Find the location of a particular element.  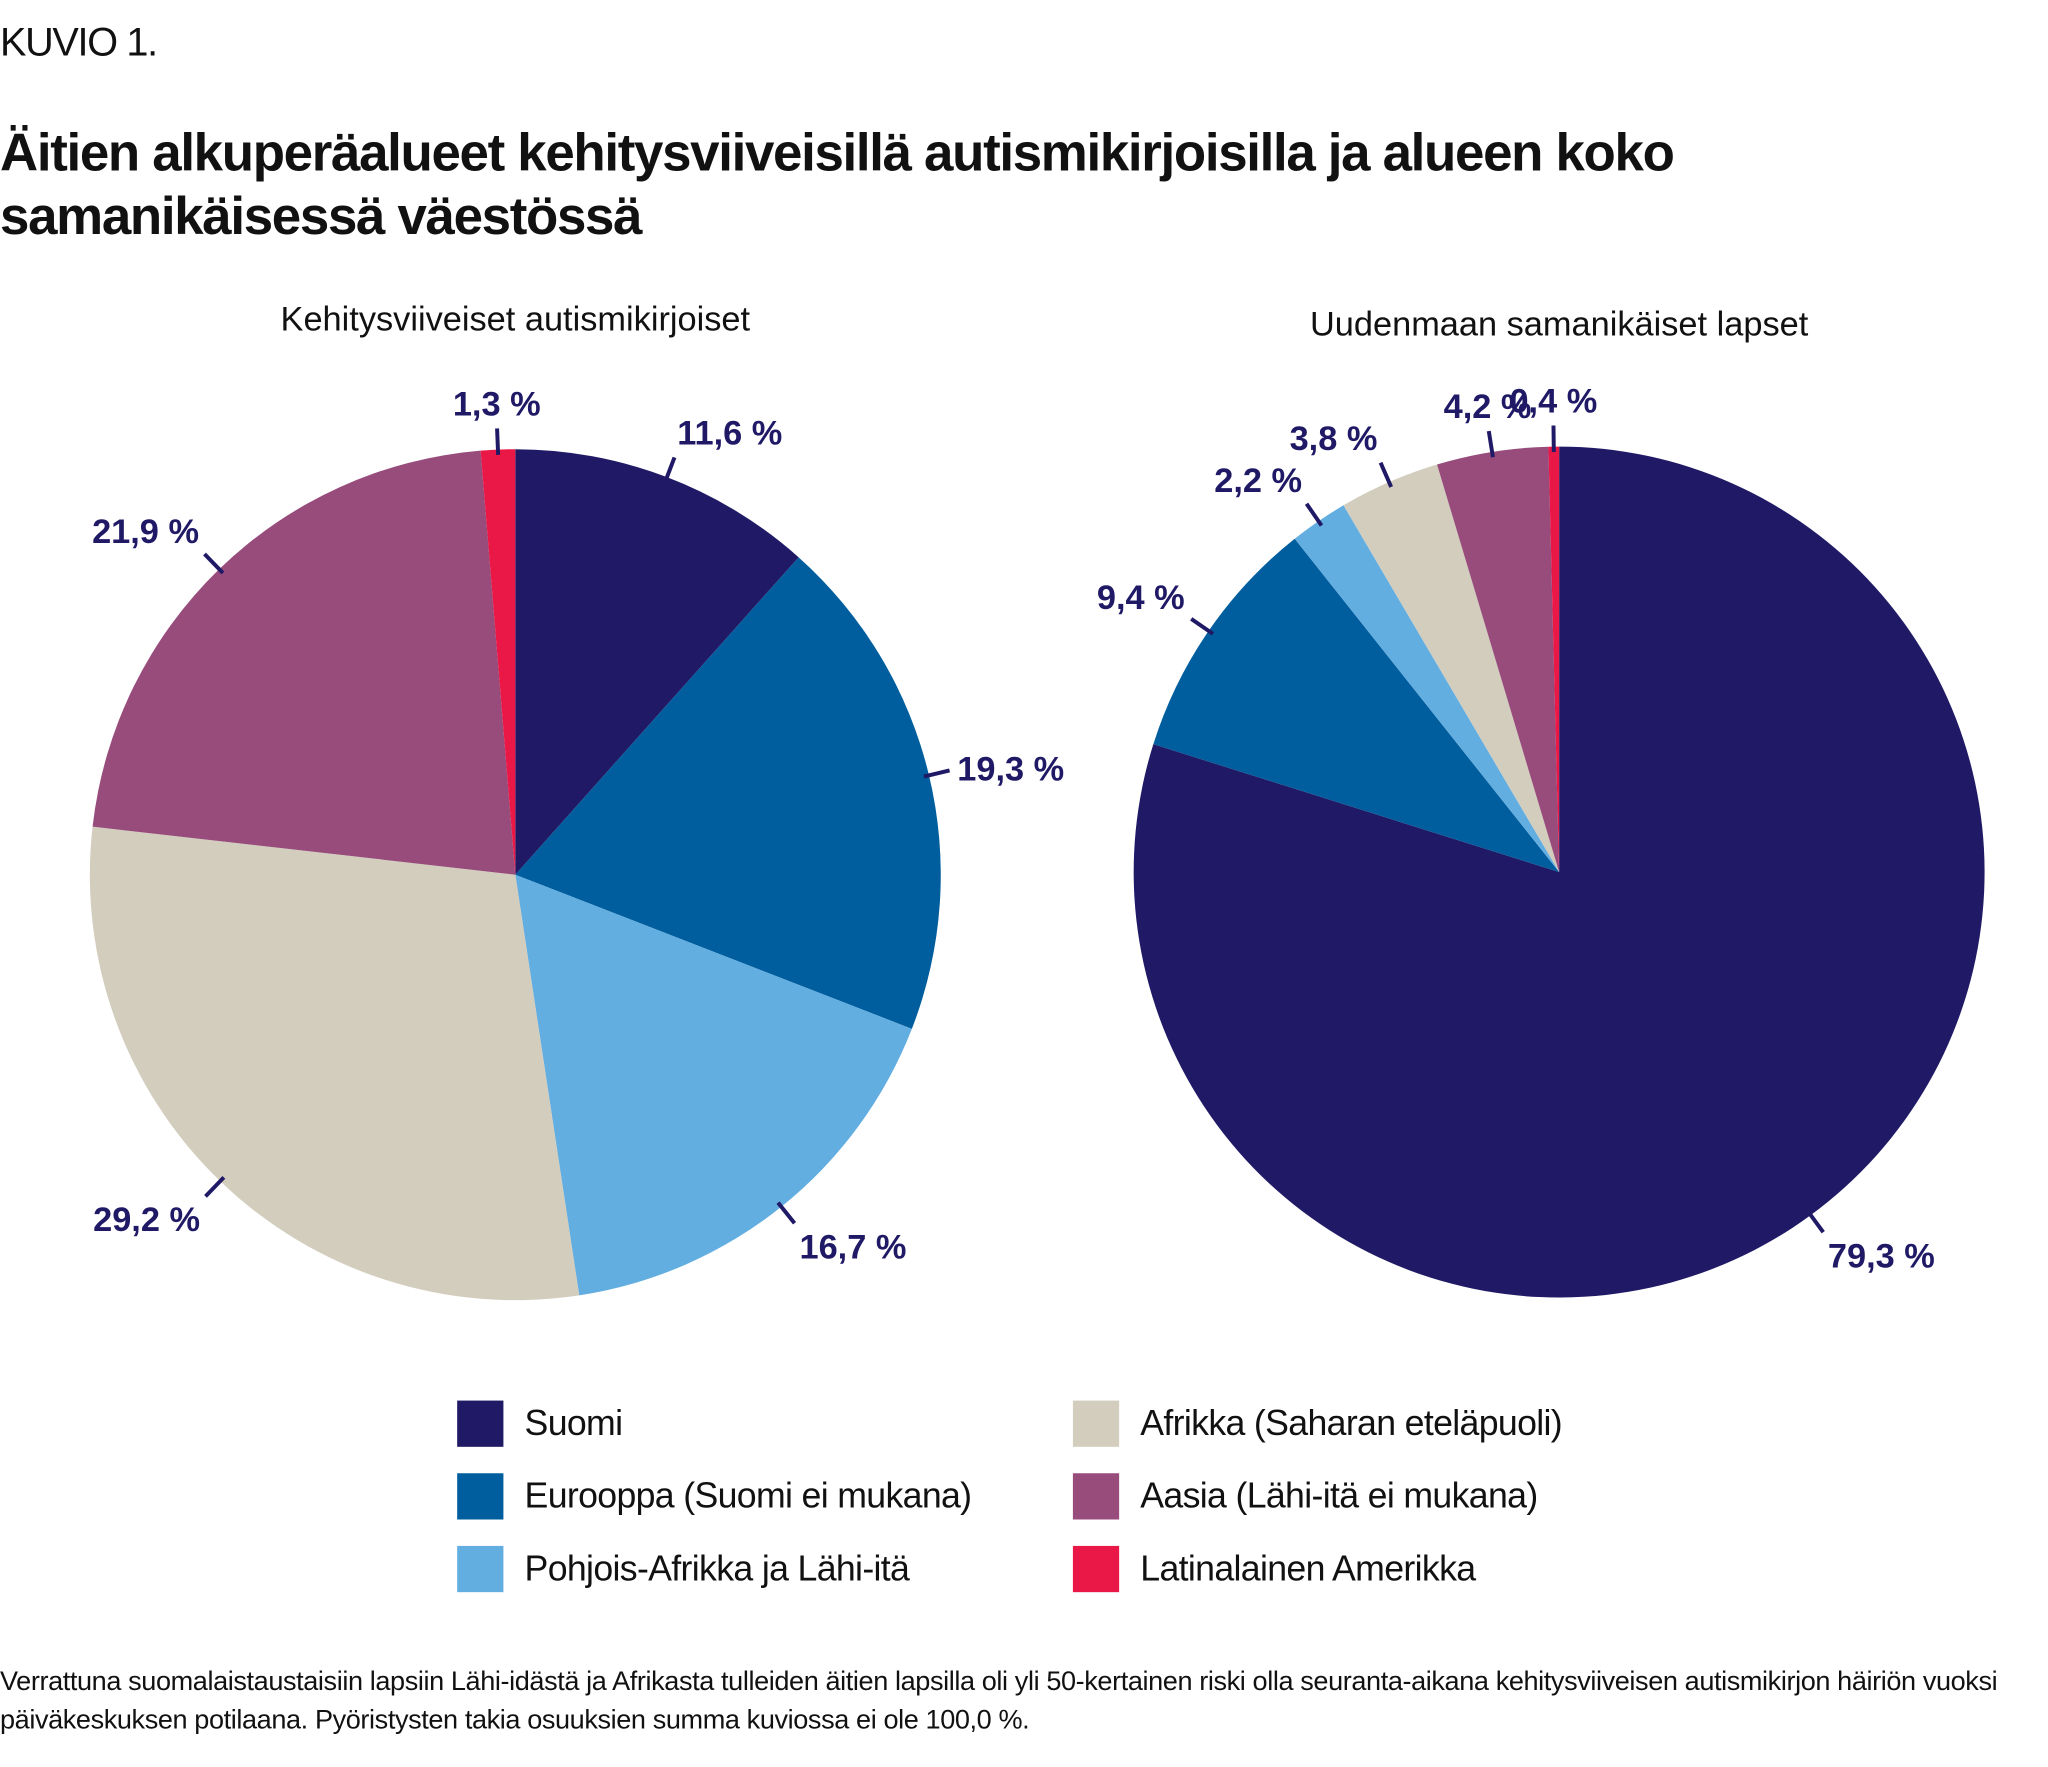

data-label: 16,7 % is located at coordinates (852, 1247).